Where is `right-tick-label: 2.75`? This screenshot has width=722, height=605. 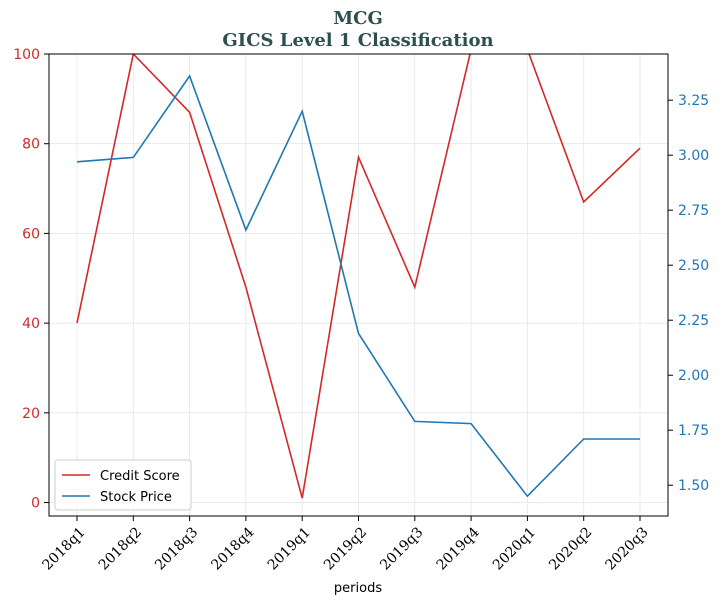
right-tick-label: 2.75 is located at coordinates (693, 211).